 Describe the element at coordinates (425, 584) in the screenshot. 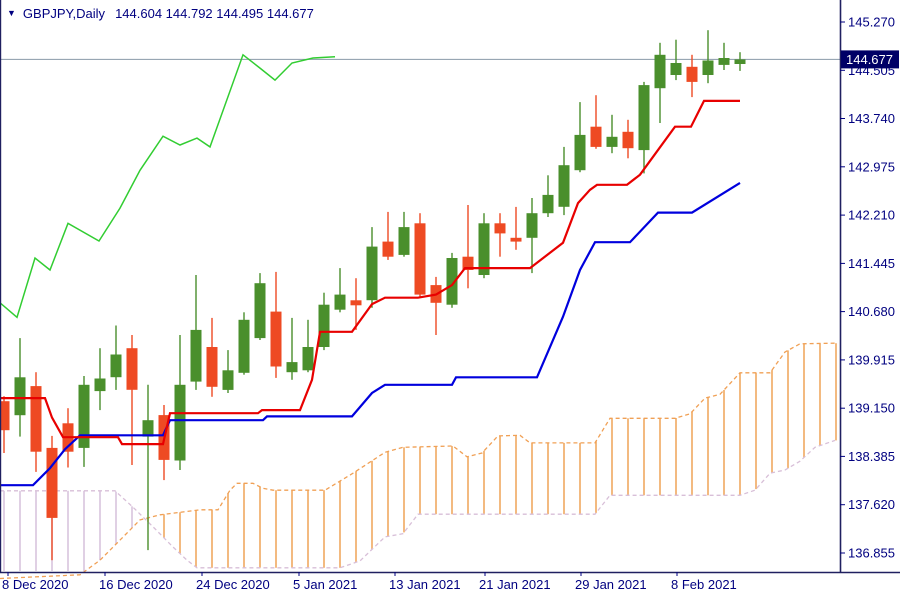

I see `x-axis-label: 13 Jan 2021` at that location.